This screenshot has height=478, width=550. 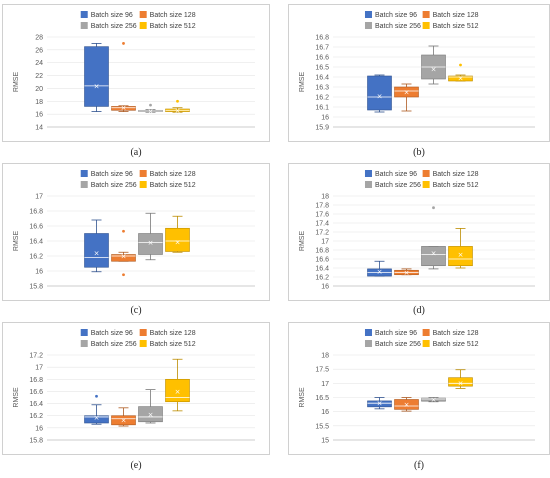 I want to click on panel-caption: (f), so click(x=419, y=465).